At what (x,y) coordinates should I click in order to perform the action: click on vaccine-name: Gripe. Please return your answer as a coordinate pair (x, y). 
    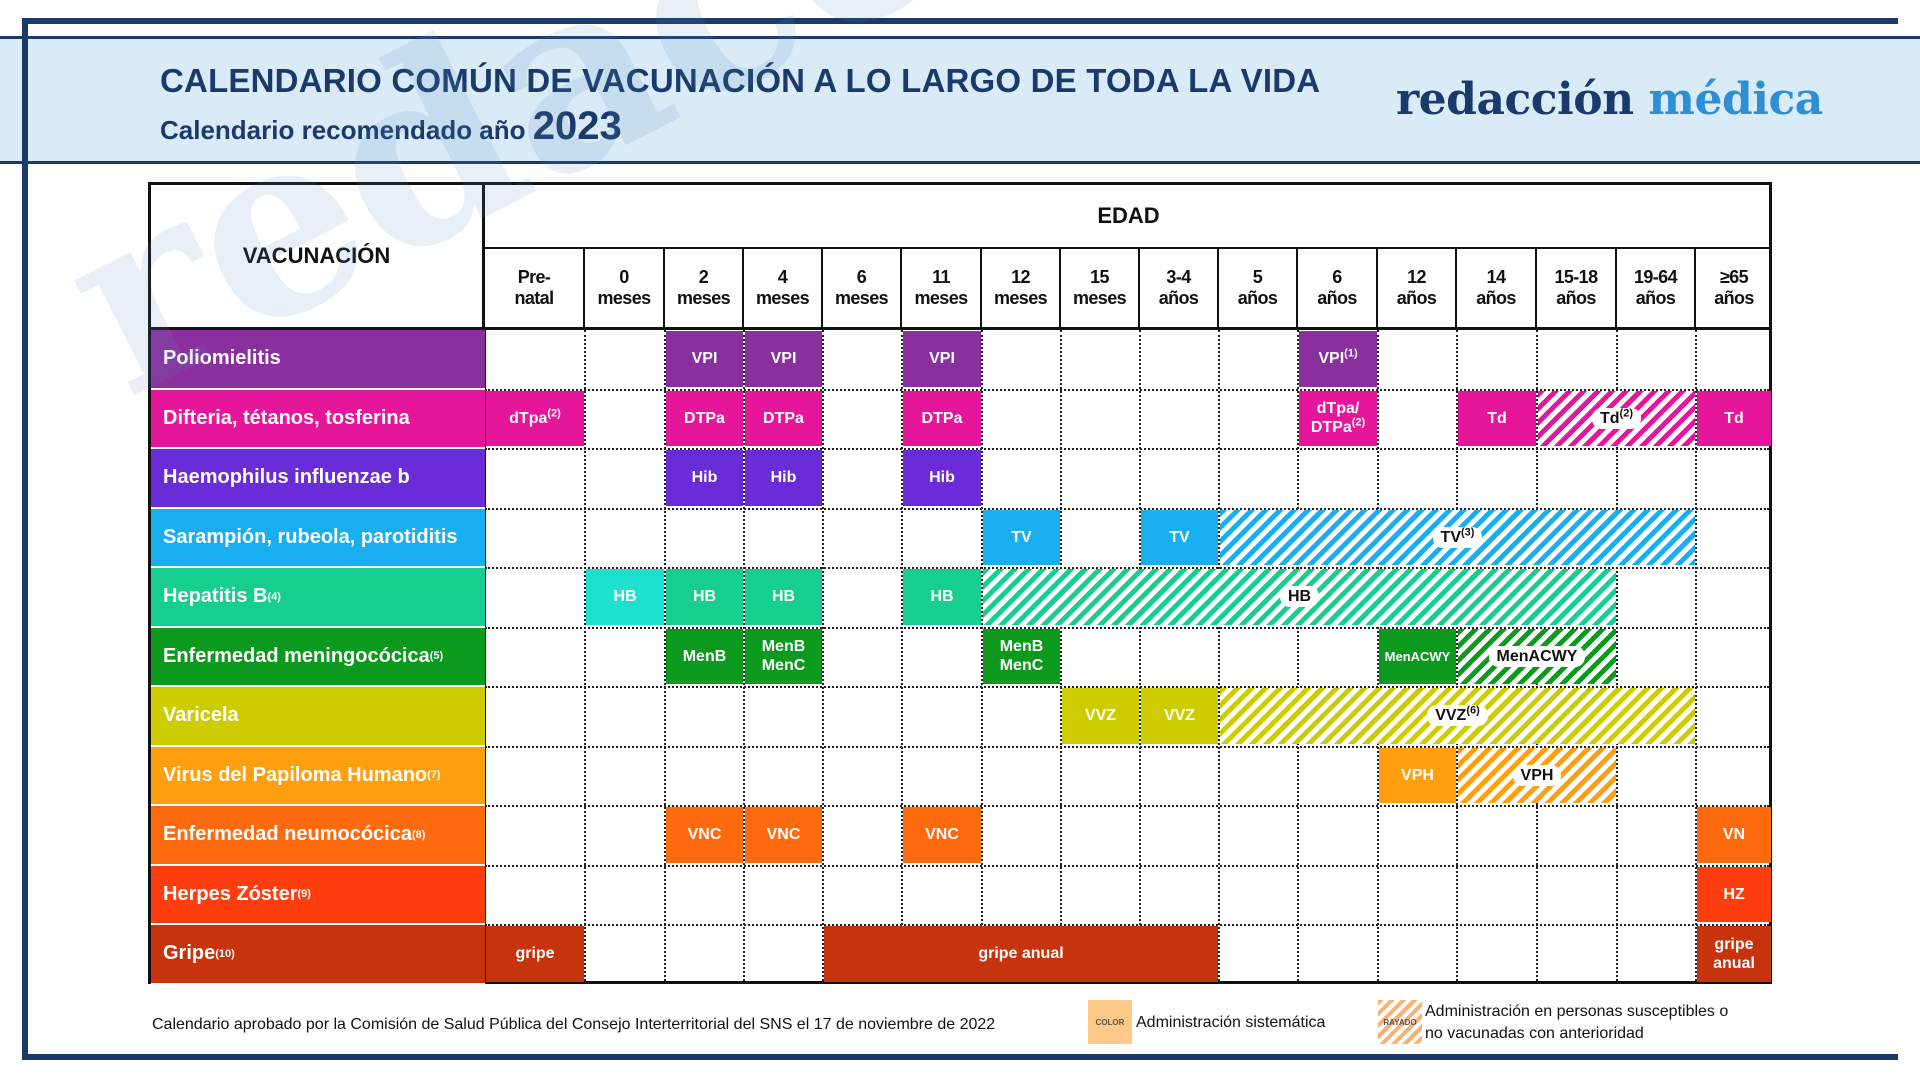
    Looking at the image, I should click on (189, 953).